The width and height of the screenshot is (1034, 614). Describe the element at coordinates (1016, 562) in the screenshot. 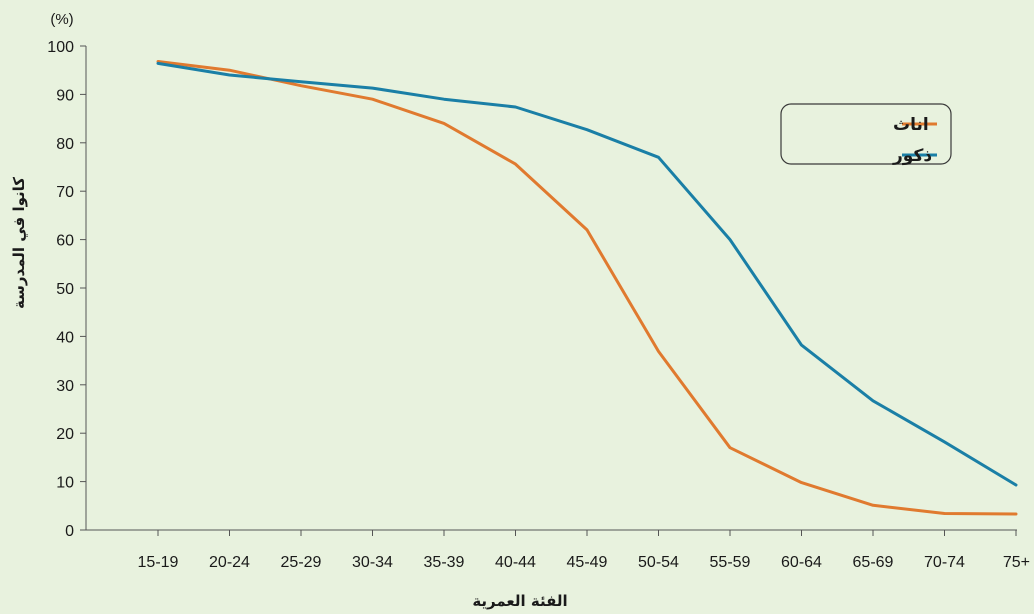

I see `x-tick-label: 75+` at that location.